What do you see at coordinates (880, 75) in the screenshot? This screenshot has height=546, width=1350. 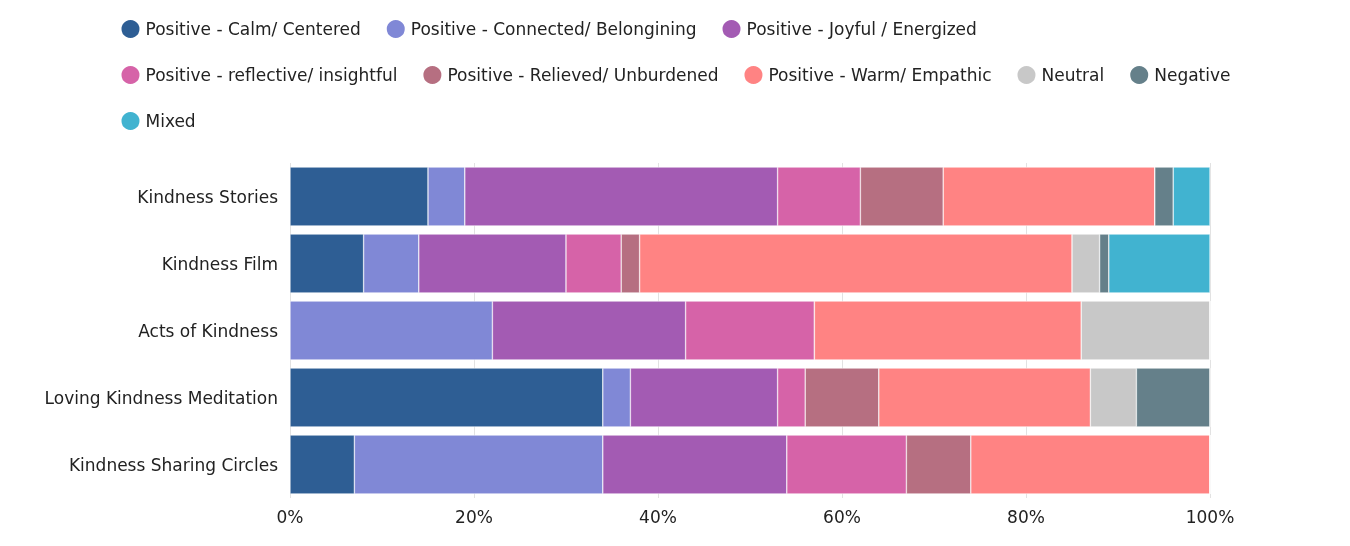 I see `legend-label: Positive - Warm/ Empathic` at bounding box center [880, 75].